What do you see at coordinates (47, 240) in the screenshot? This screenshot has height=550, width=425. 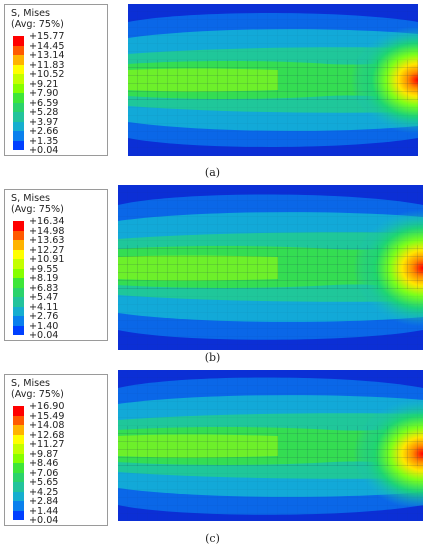 I see `legend-level-label: +13.63` at bounding box center [47, 240].